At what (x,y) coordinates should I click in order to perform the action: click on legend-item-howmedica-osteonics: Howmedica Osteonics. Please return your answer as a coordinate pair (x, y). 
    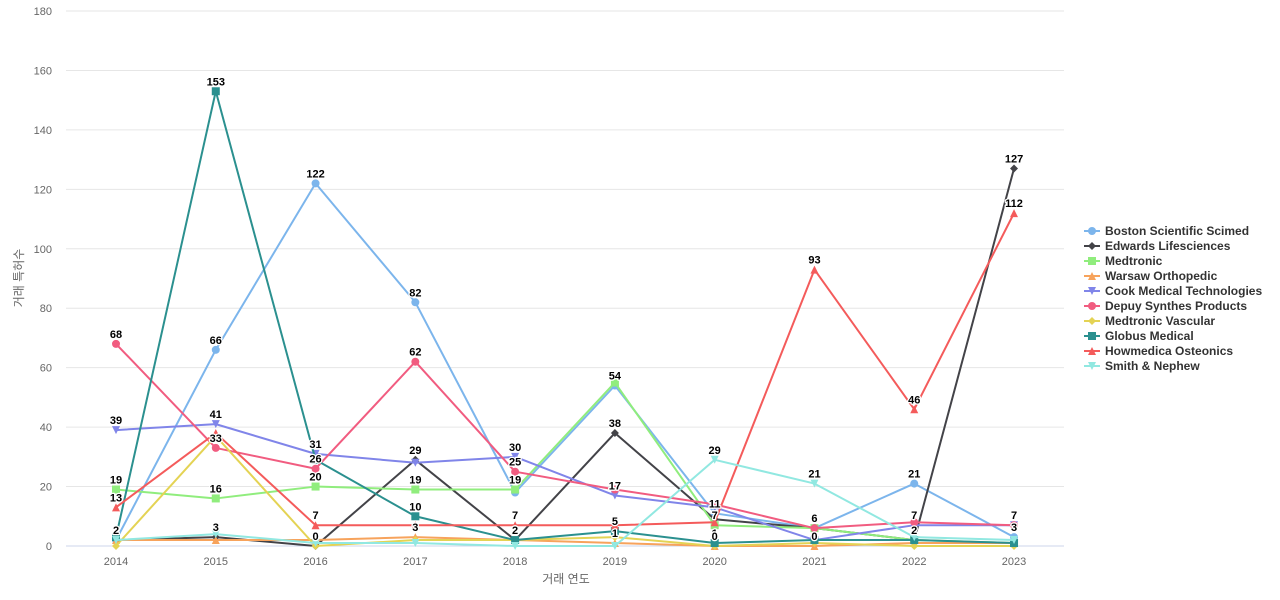
    Looking at the image, I should click on (1179, 350).